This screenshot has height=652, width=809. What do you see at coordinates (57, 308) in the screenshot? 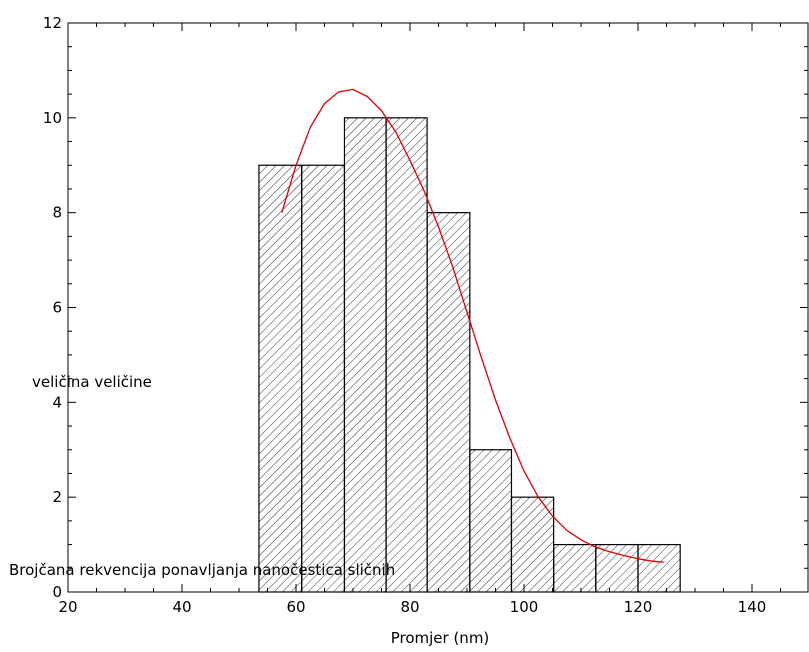
I see `y-tick-label: 6` at bounding box center [57, 308].